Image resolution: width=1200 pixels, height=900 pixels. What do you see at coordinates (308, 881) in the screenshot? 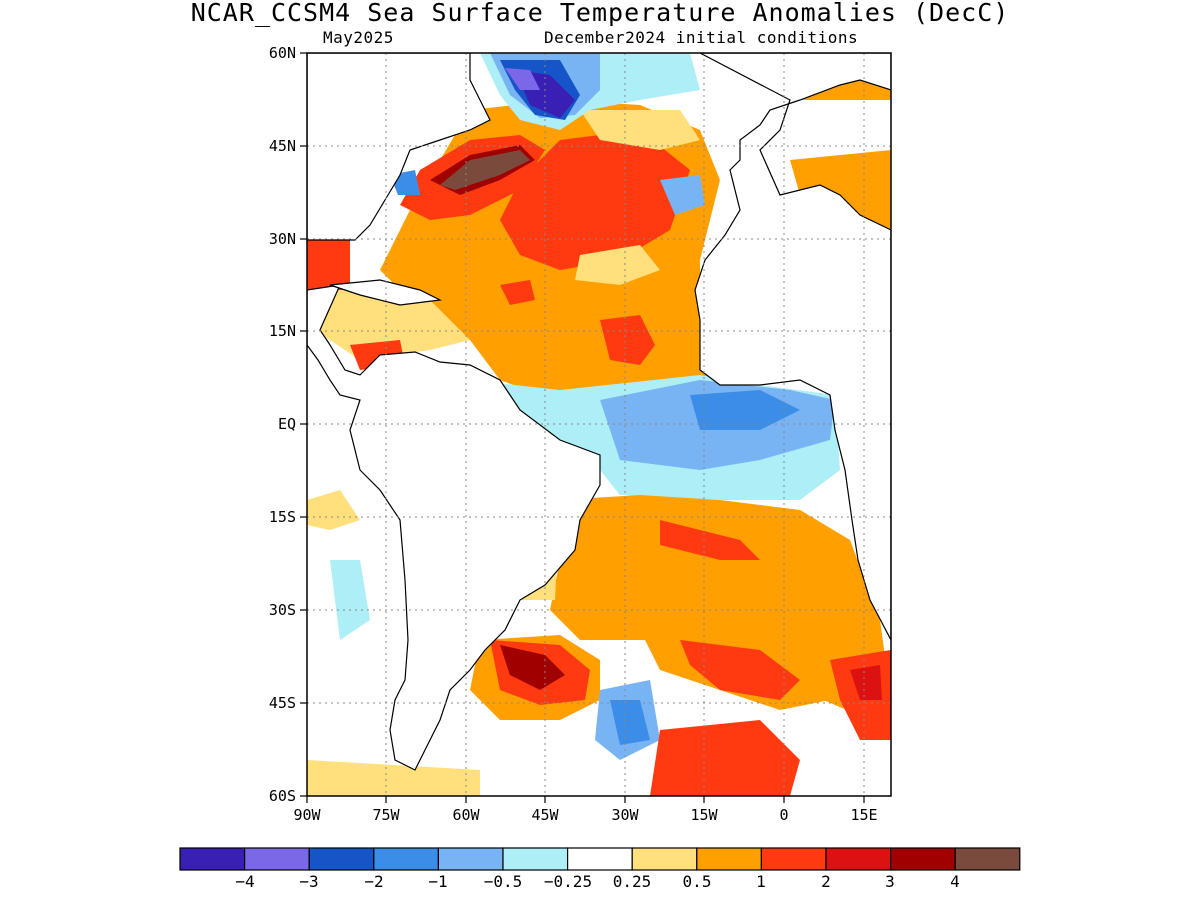
I see `colorbar-label: −3` at bounding box center [308, 881].